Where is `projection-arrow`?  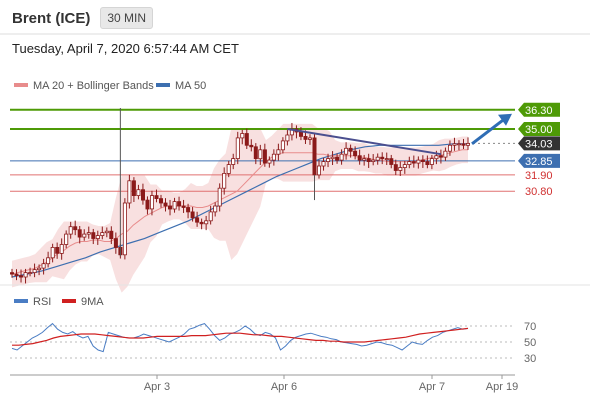 projection-arrow is located at coordinates (489, 131).